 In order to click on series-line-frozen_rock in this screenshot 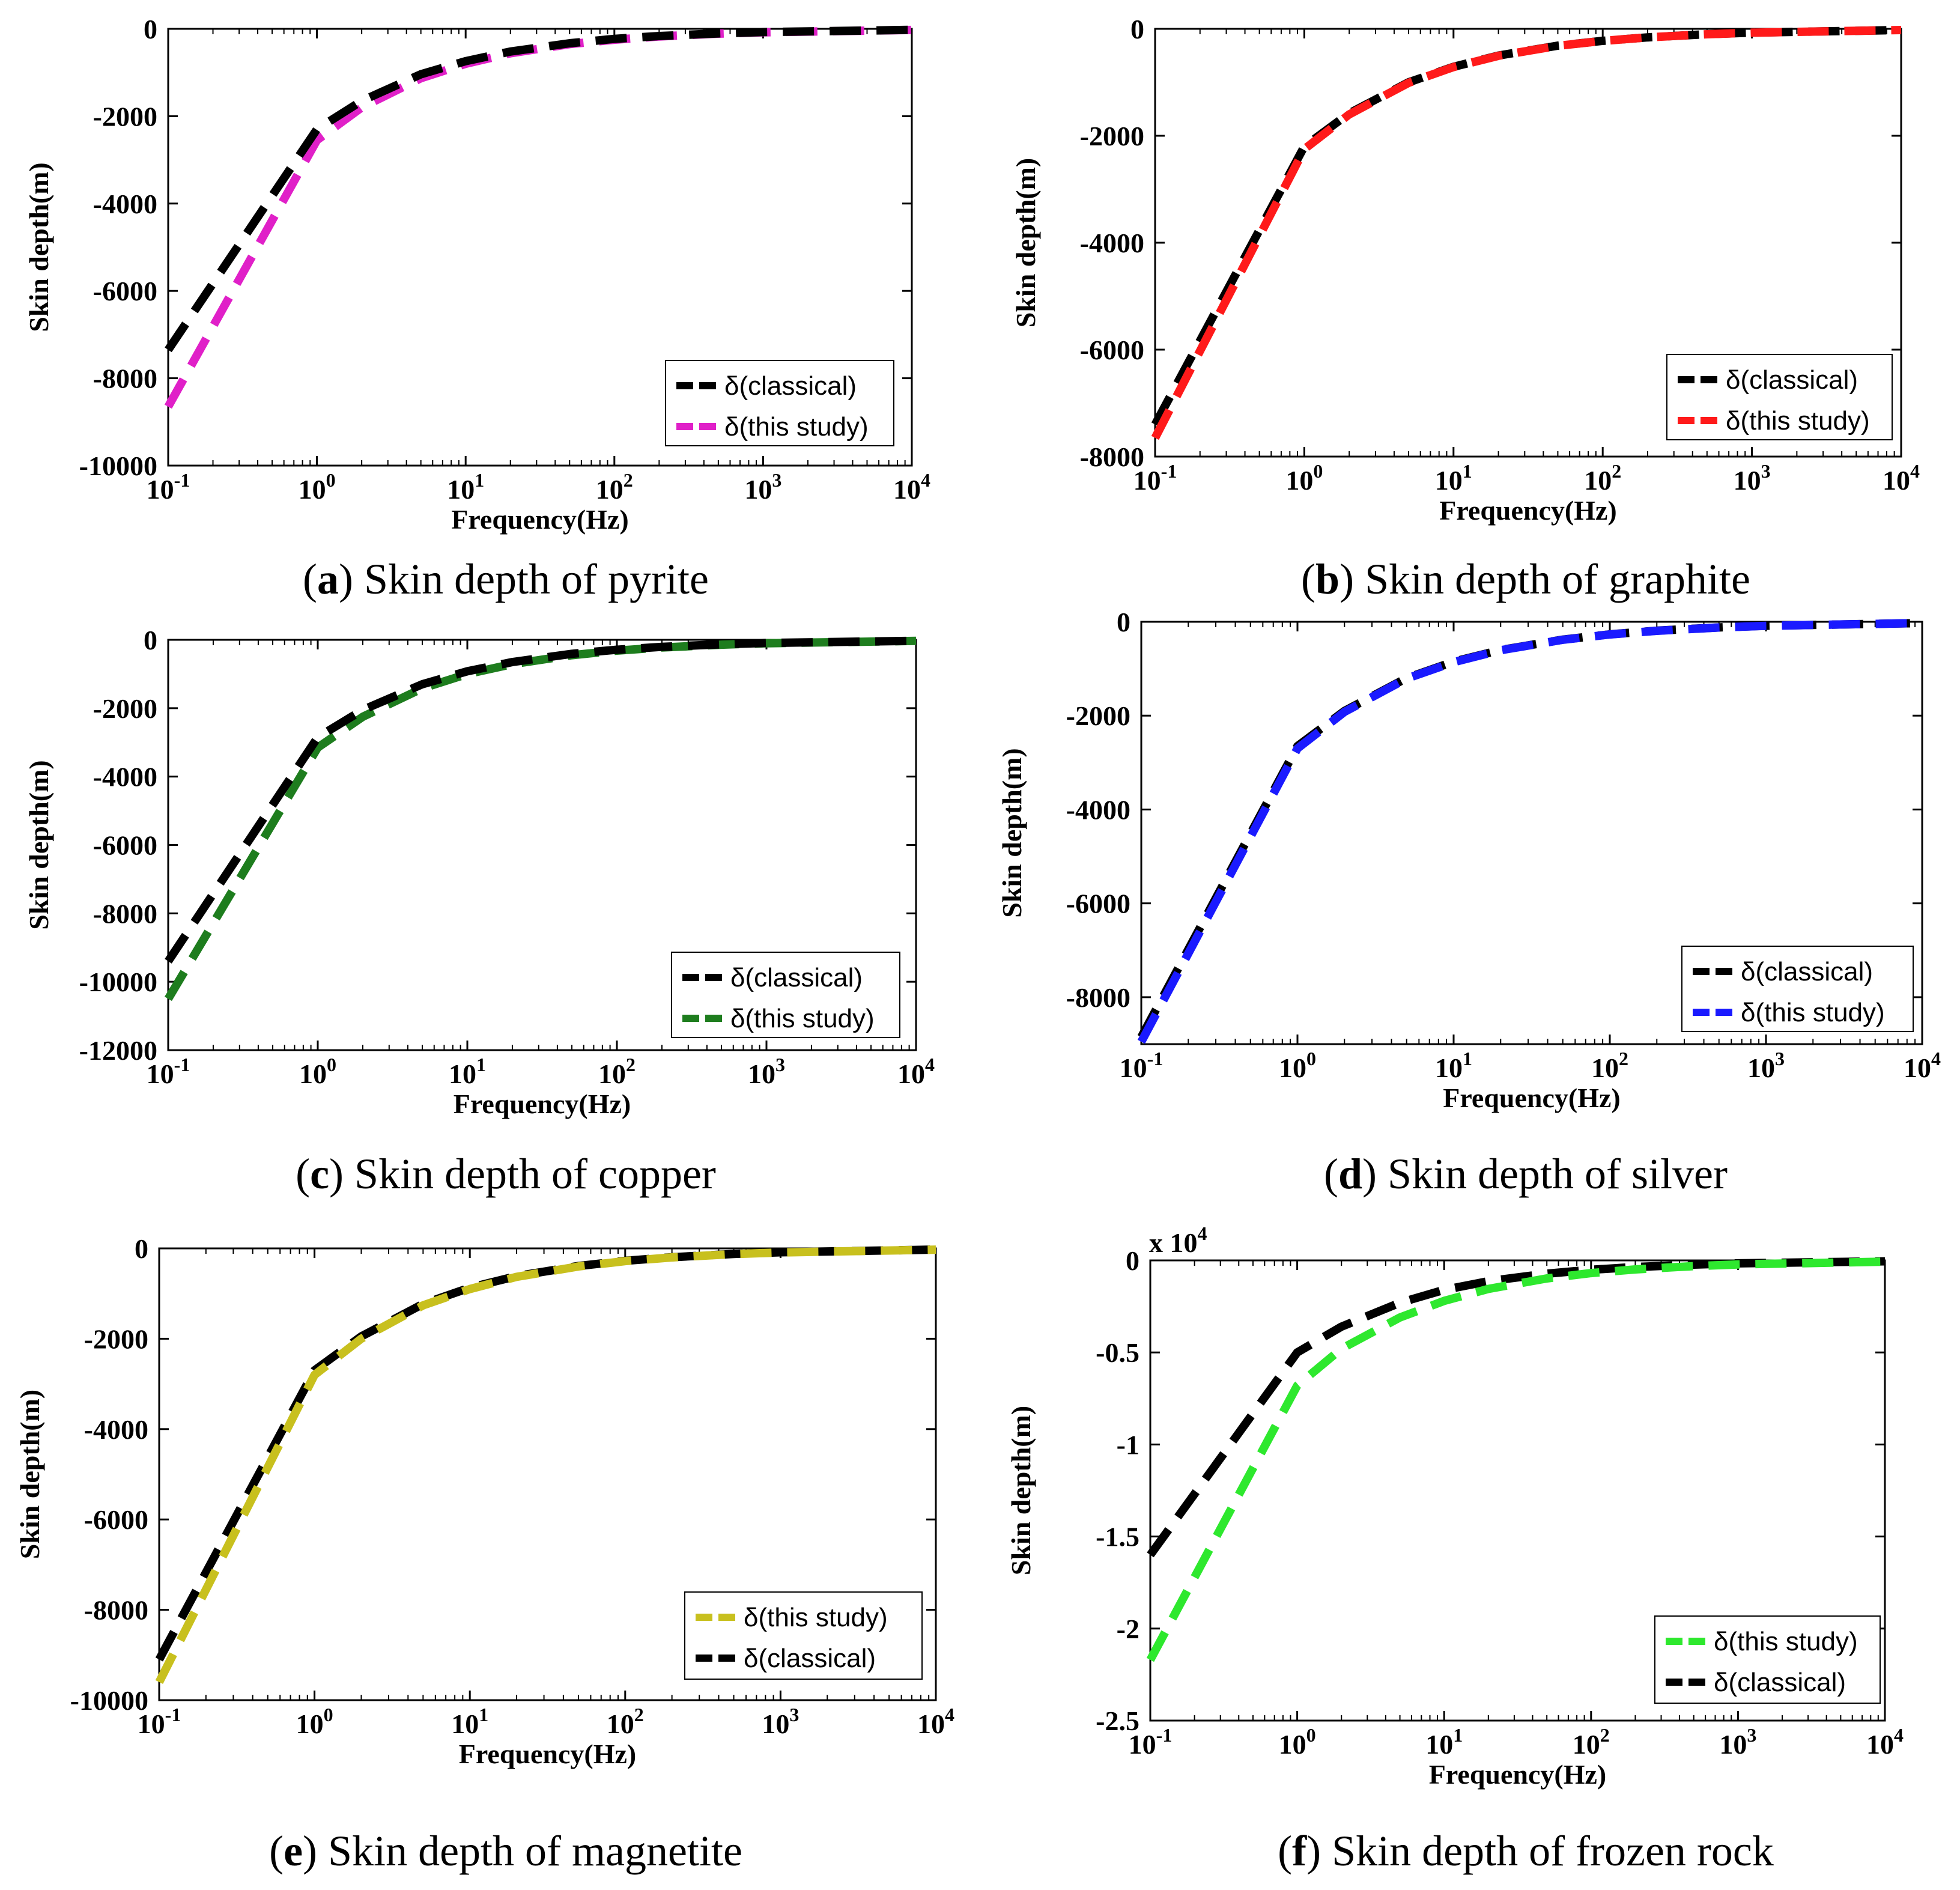, I will do `click(1516, 1459)`.